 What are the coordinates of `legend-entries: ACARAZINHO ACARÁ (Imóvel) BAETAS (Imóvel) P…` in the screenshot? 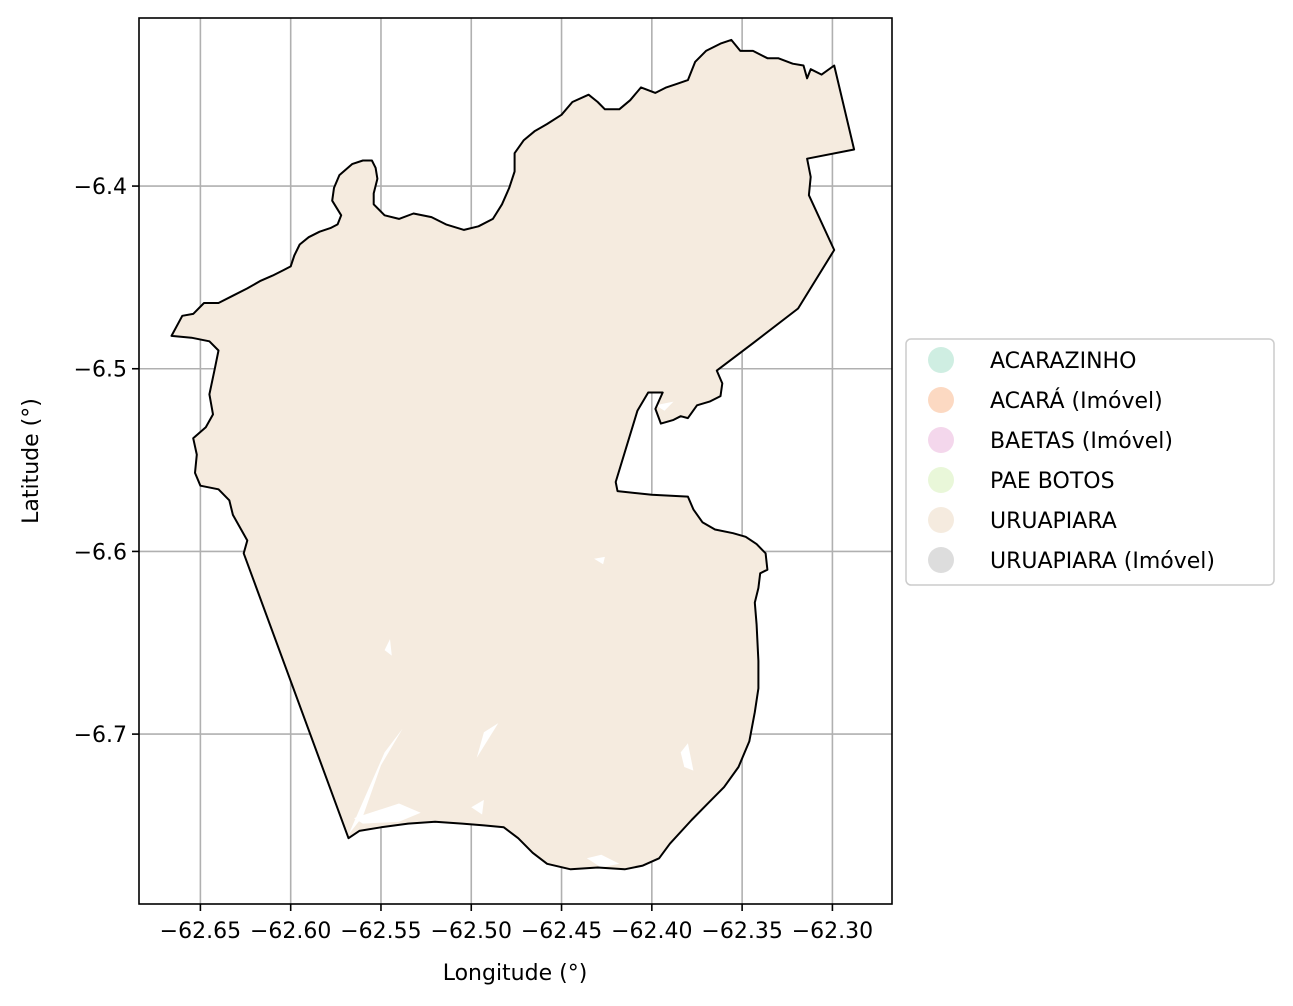 It's located at (1071, 460).